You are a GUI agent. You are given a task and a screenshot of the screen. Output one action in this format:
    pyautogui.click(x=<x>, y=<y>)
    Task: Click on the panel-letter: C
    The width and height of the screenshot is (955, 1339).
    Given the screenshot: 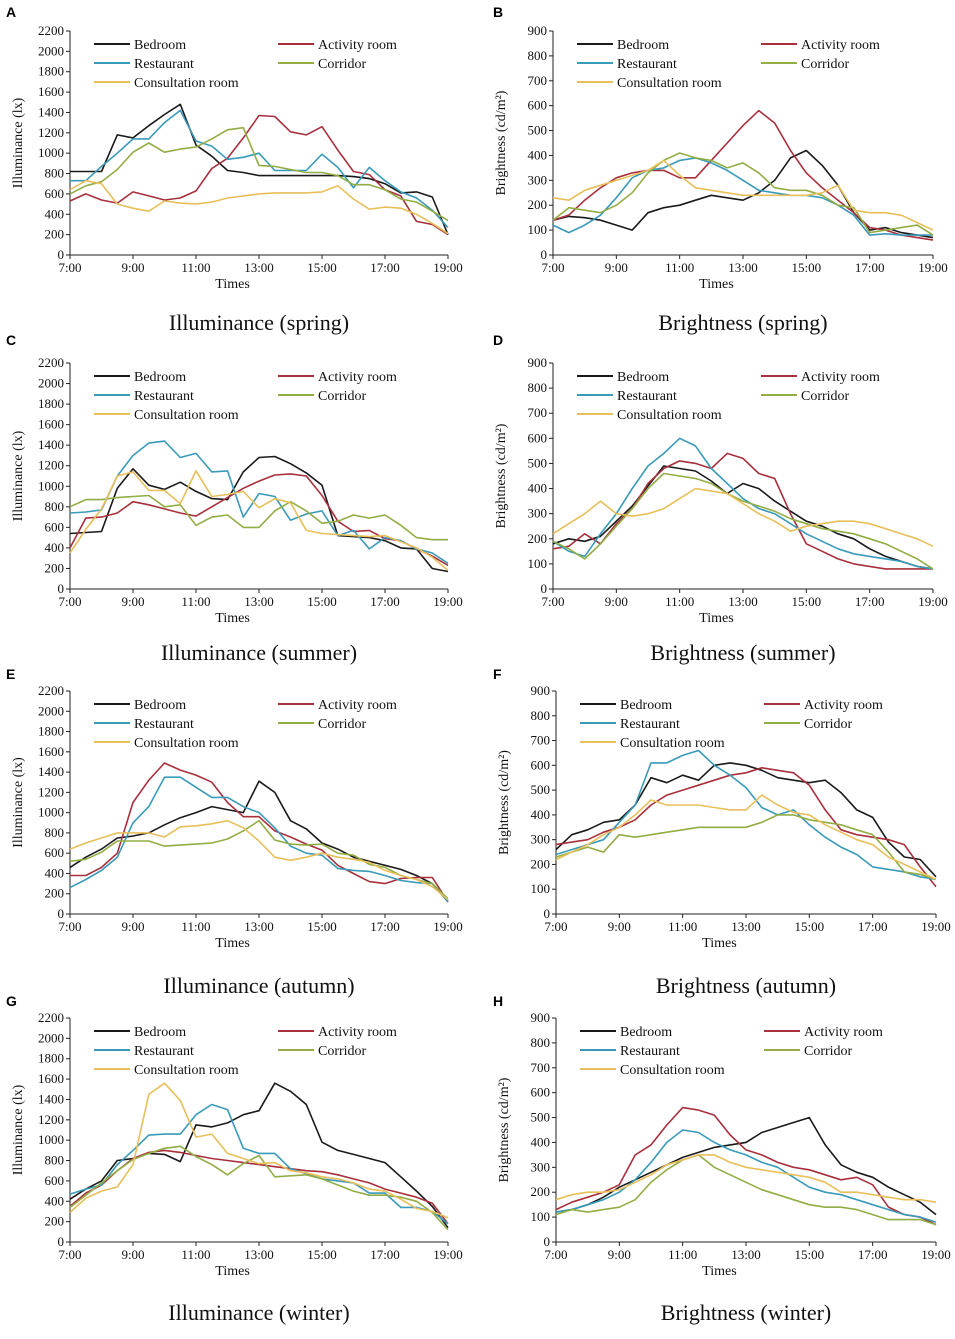 What is the action you would take?
    pyautogui.click(x=11, y=340)
    